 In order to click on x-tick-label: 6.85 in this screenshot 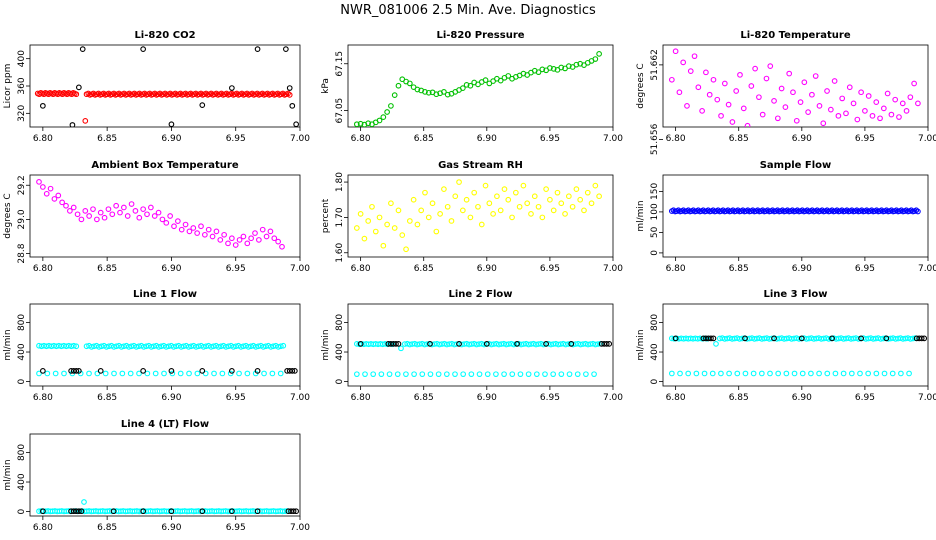, I will do `click(107, 269)`.